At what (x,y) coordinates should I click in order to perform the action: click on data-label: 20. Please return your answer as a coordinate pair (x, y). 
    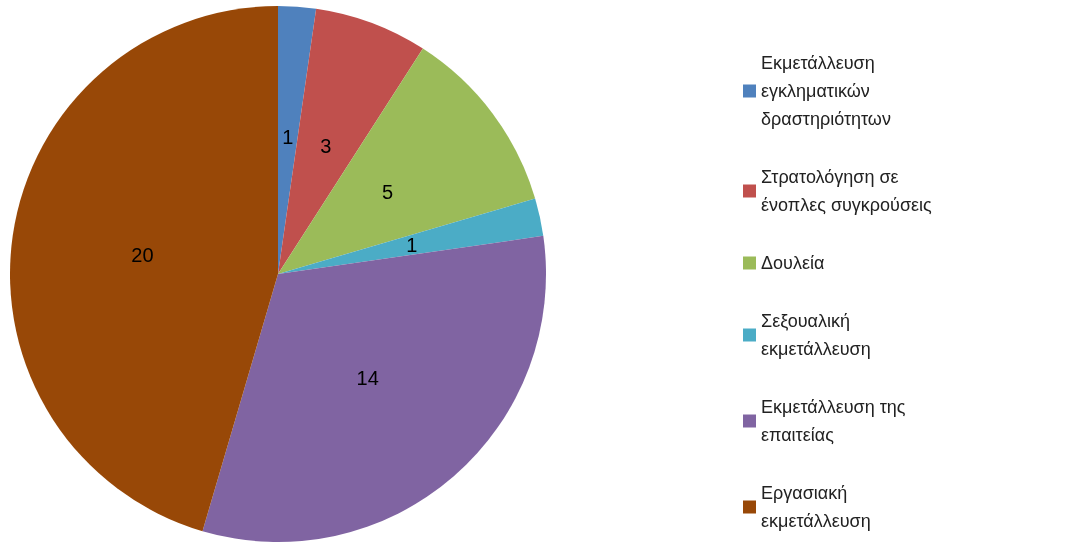
    Looking at the image, I should click on (142, 254).